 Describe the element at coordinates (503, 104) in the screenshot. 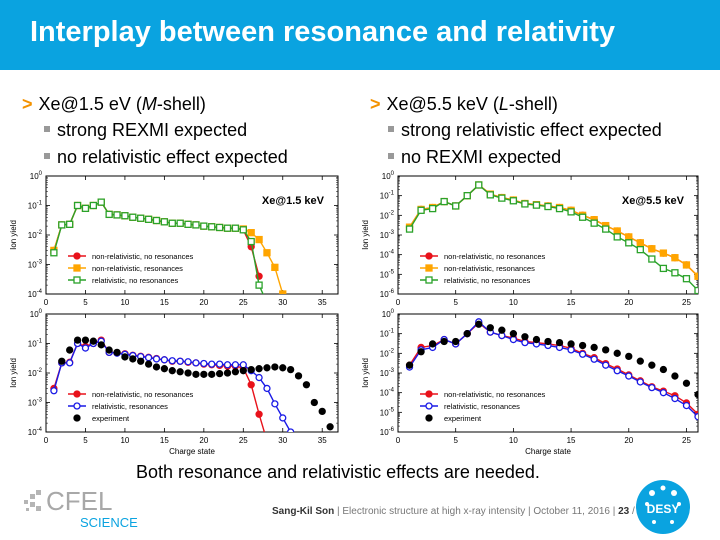

I see `right-heading-em: L` at that location.